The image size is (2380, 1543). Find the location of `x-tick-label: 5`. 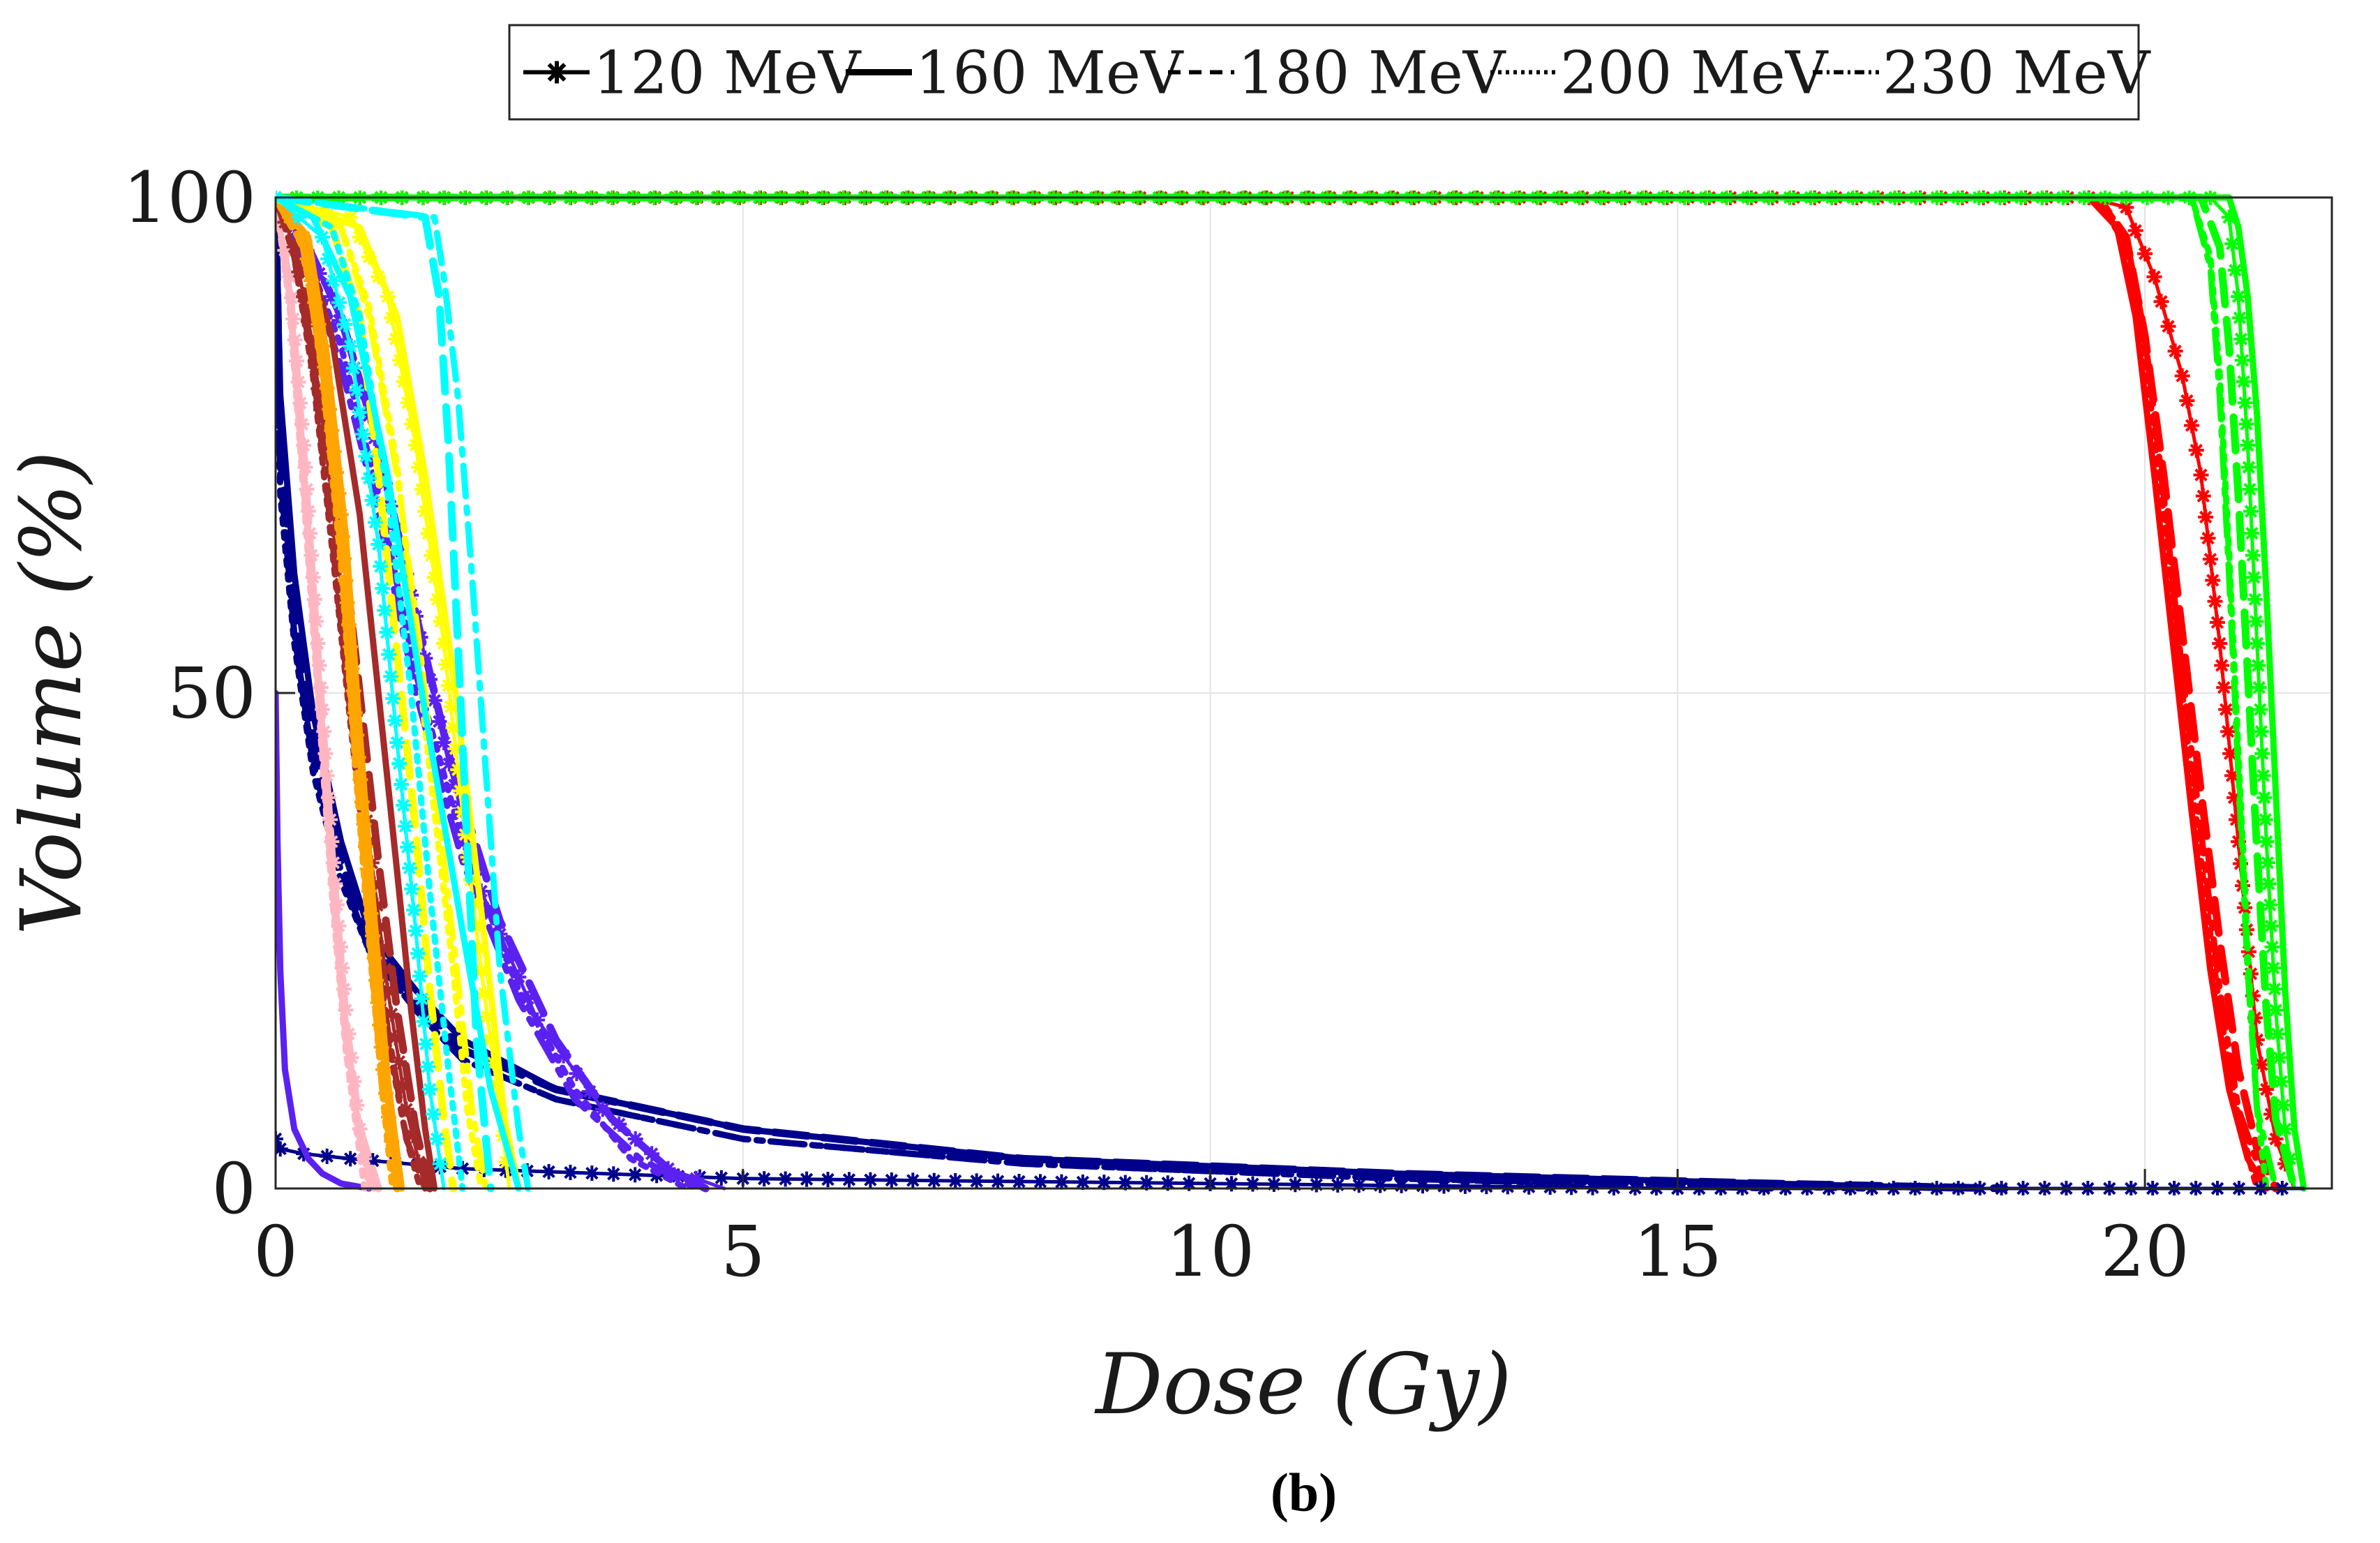

x-tick-label: 5 is located at coordinates (743, 1251).